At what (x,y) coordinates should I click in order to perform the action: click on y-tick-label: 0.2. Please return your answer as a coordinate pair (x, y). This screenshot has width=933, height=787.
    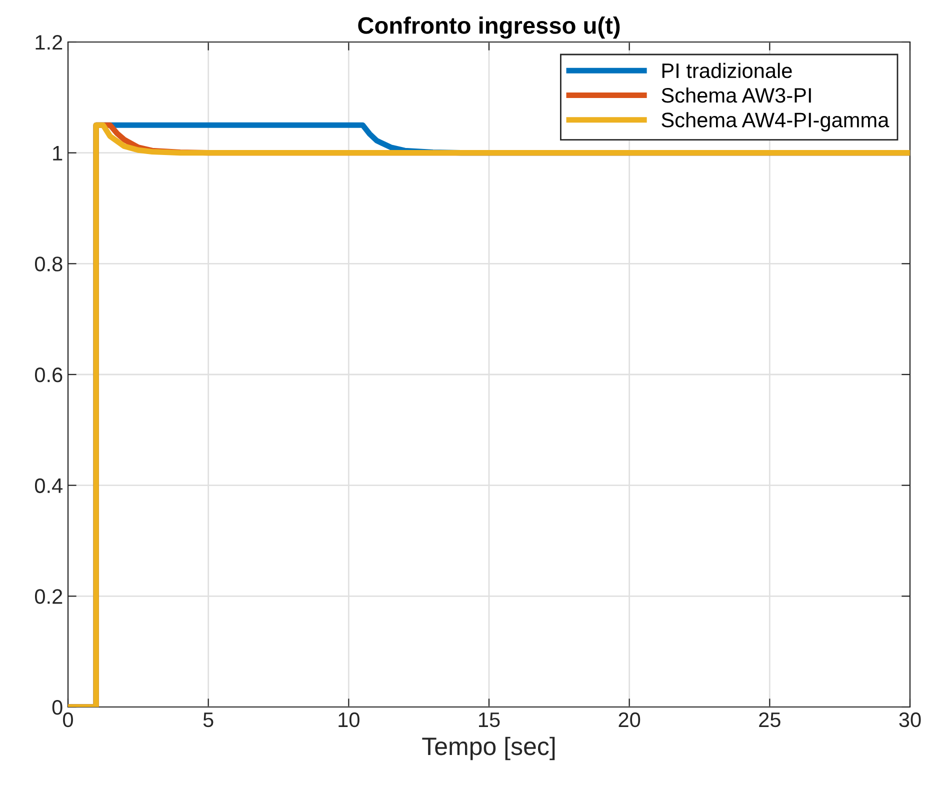
    Looking at the image, I should click on (48, 596).